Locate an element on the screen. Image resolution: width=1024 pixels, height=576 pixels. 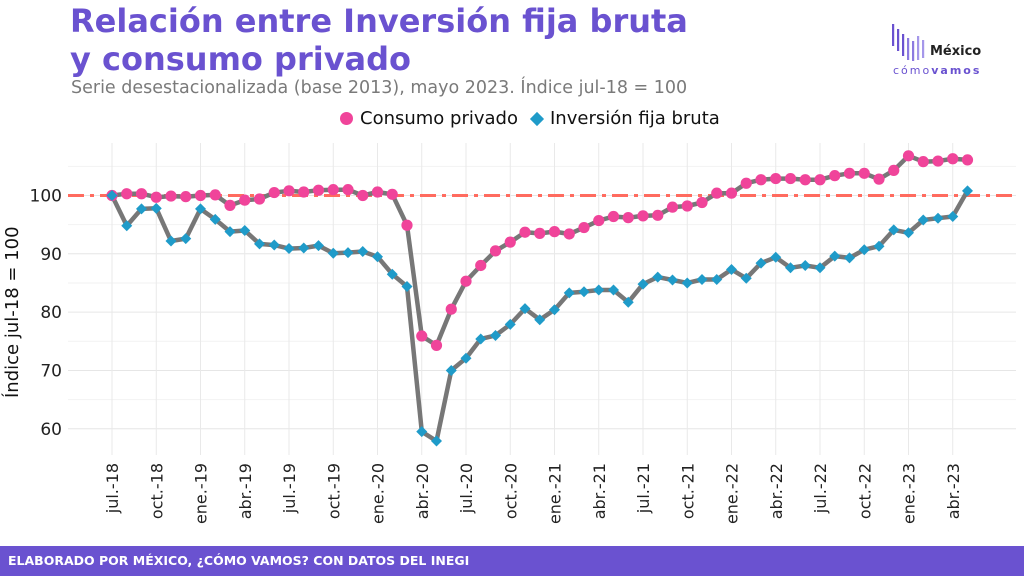
y-tick-label: 60 is located at coordinates (51, 430).